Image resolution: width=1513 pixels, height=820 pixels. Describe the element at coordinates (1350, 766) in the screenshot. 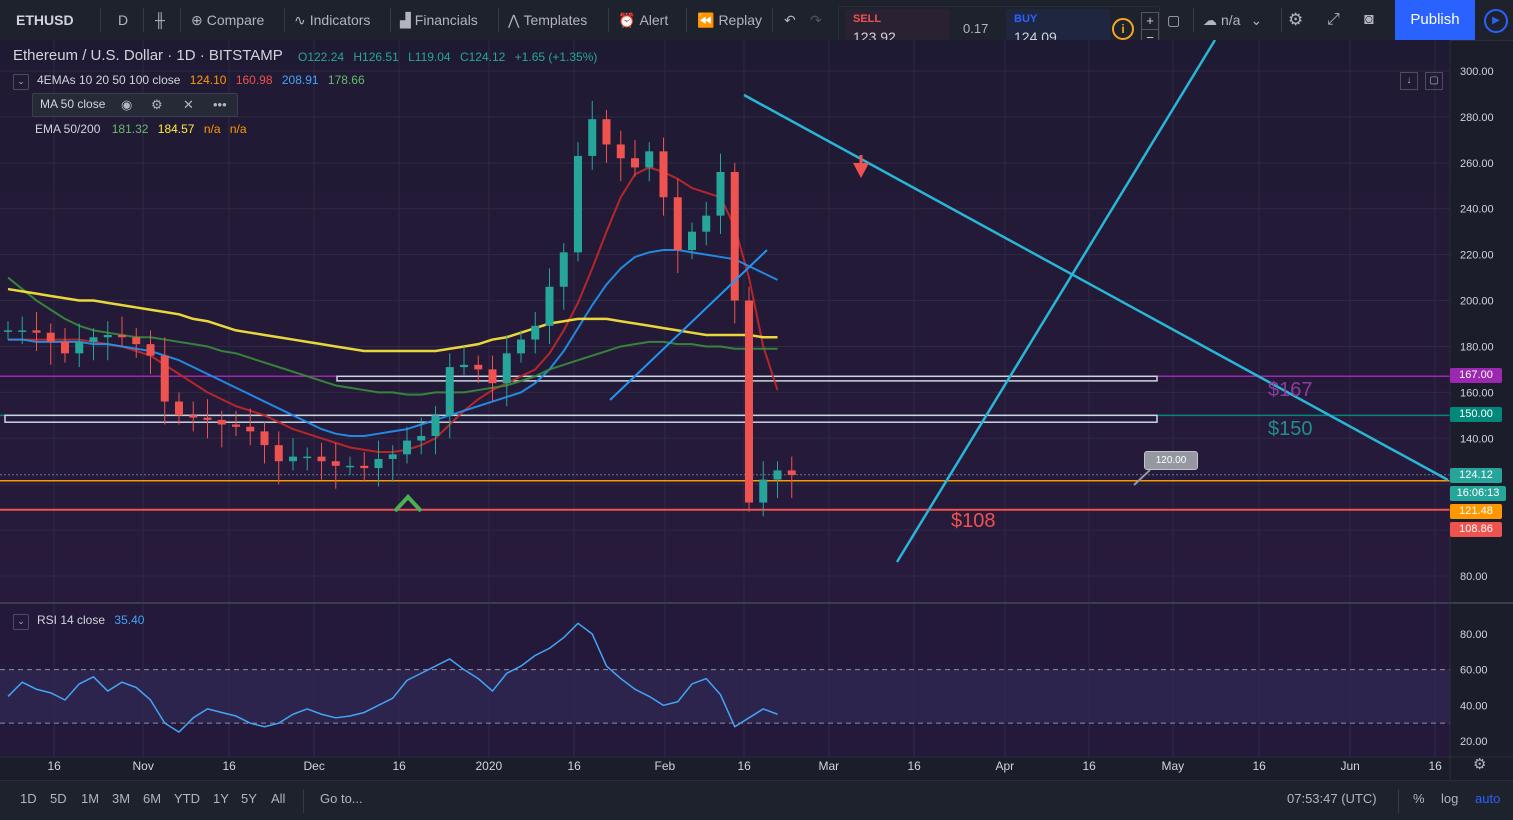

I see `time-tick-label: Jun` at that location.